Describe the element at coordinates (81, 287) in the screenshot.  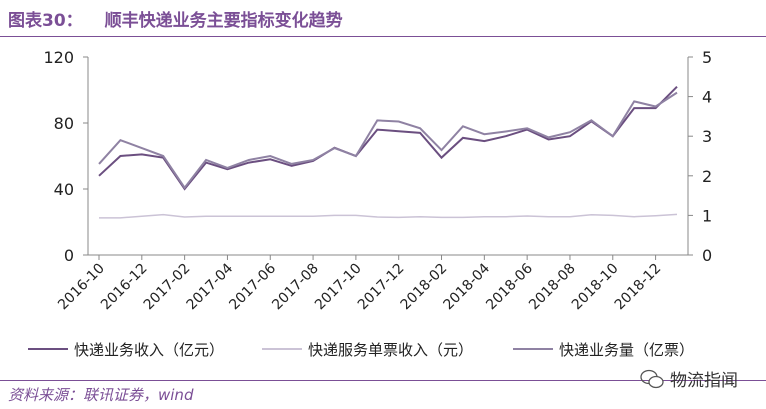
I see `x-tick-label: 2016-10` at that location.